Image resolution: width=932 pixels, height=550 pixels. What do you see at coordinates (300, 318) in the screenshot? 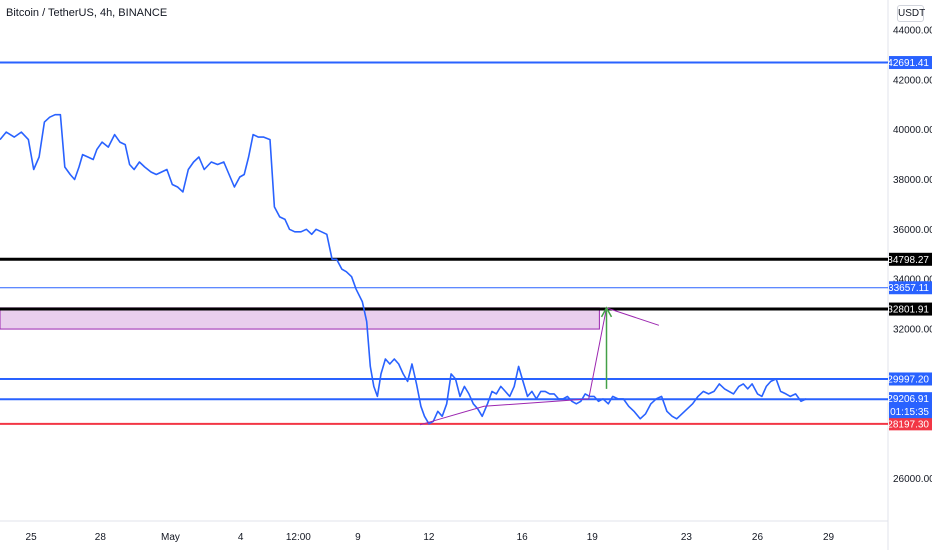
I see `supply-zone` at bounding box center [300, 318].